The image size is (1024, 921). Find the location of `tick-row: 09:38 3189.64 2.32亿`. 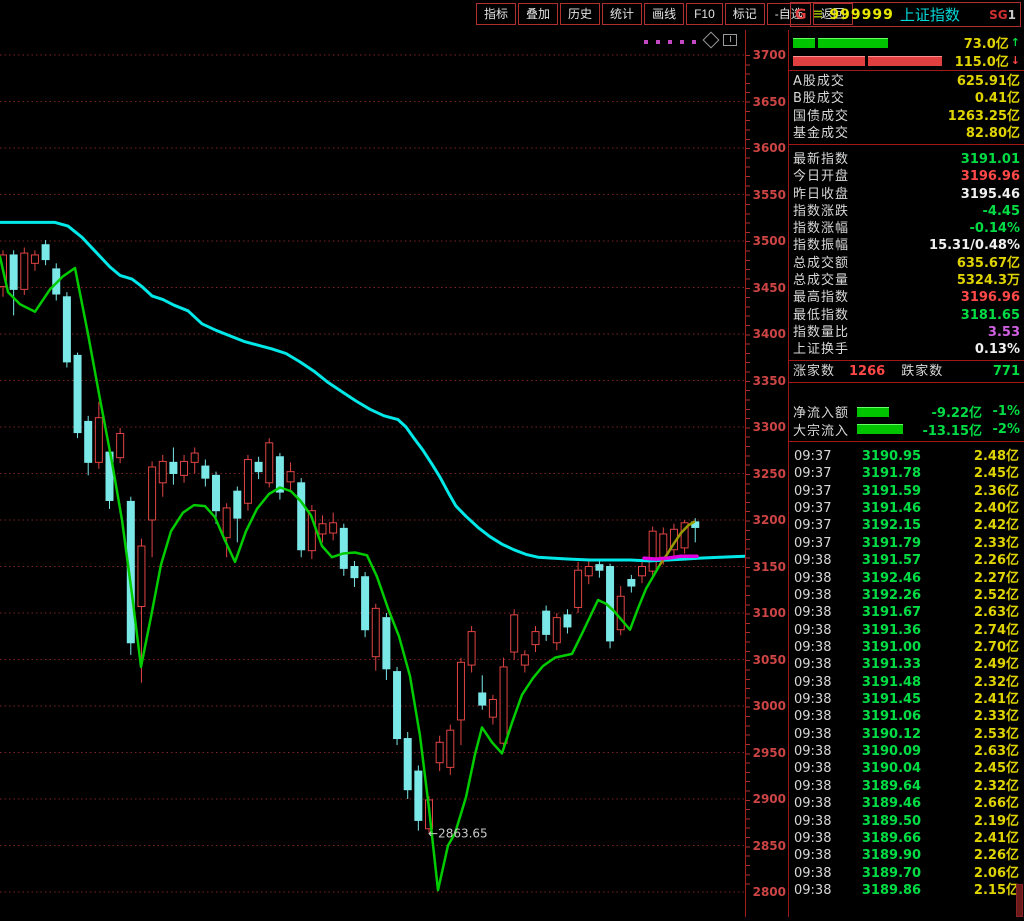

tick-row: 09:38 3189.64 2.32亿 is located at coordinates (906, 786).